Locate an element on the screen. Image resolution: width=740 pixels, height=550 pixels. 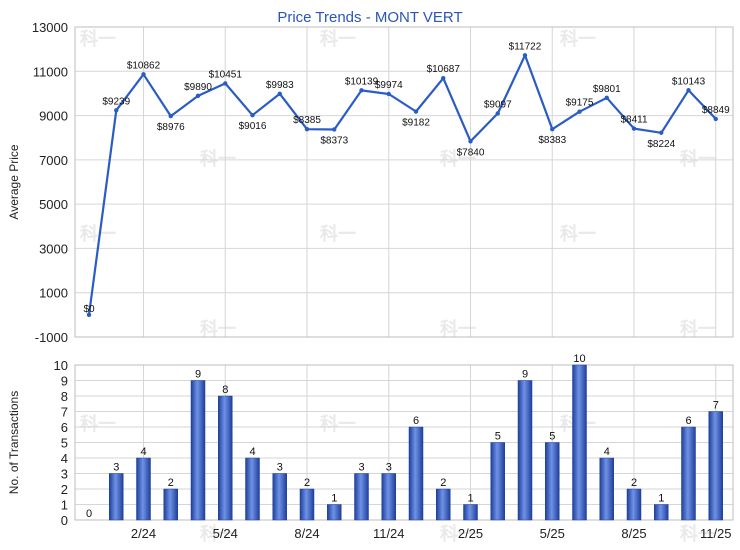
y-tick-label: 13000 is located at coordinates (50, 27).